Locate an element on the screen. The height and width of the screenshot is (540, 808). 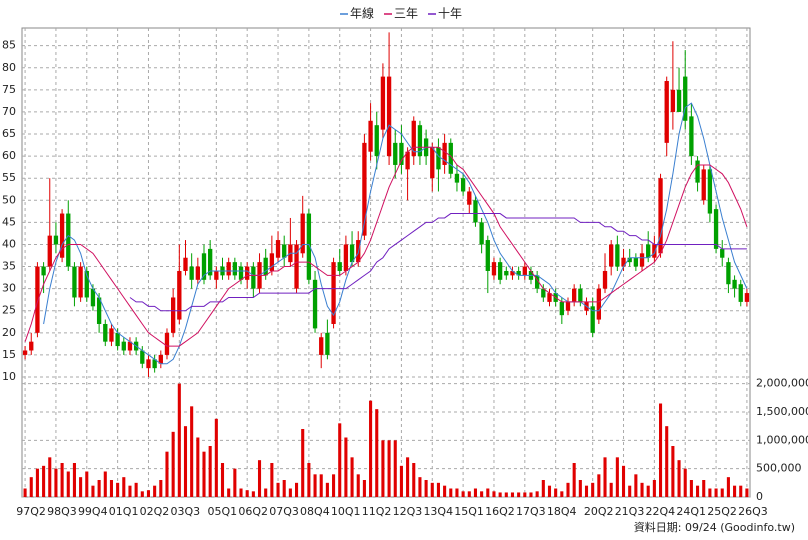
x-tick-label: 12Q3 is located at coordinates (408, 511).